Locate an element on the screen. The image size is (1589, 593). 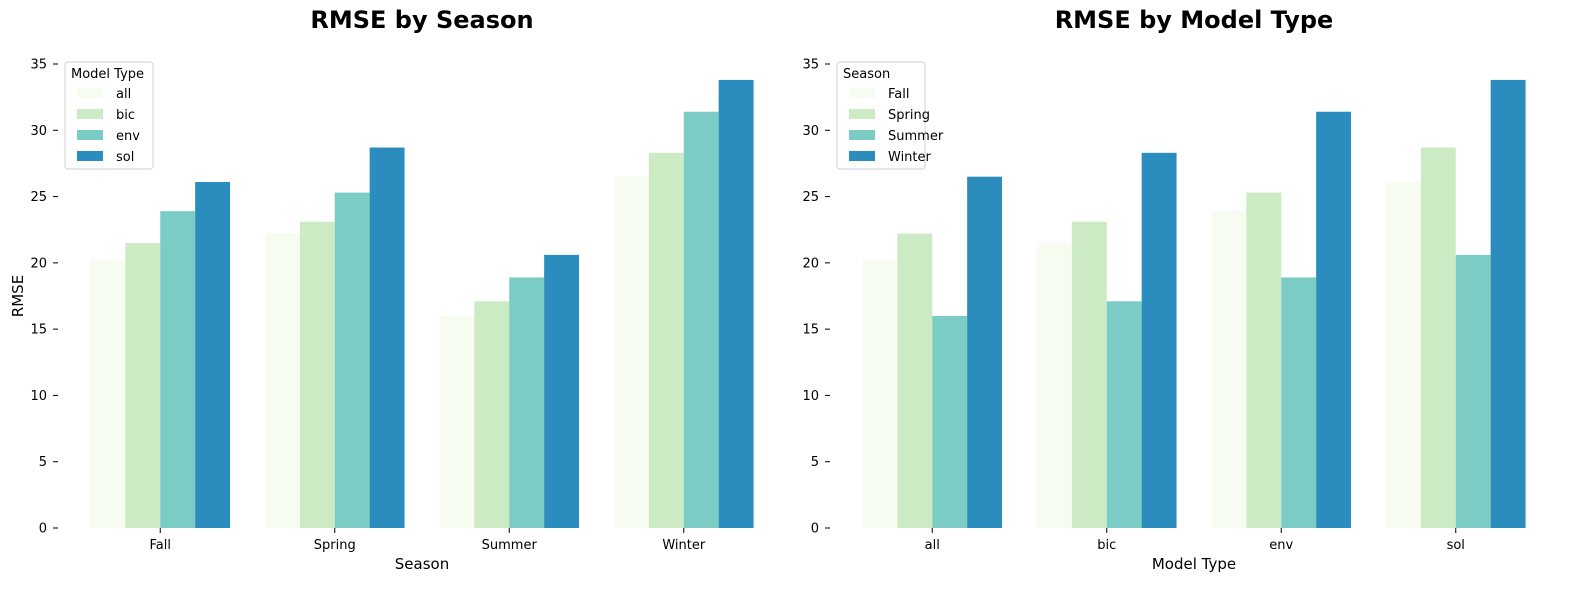
legend-swatch-sol is located at coordinates (90, 156).